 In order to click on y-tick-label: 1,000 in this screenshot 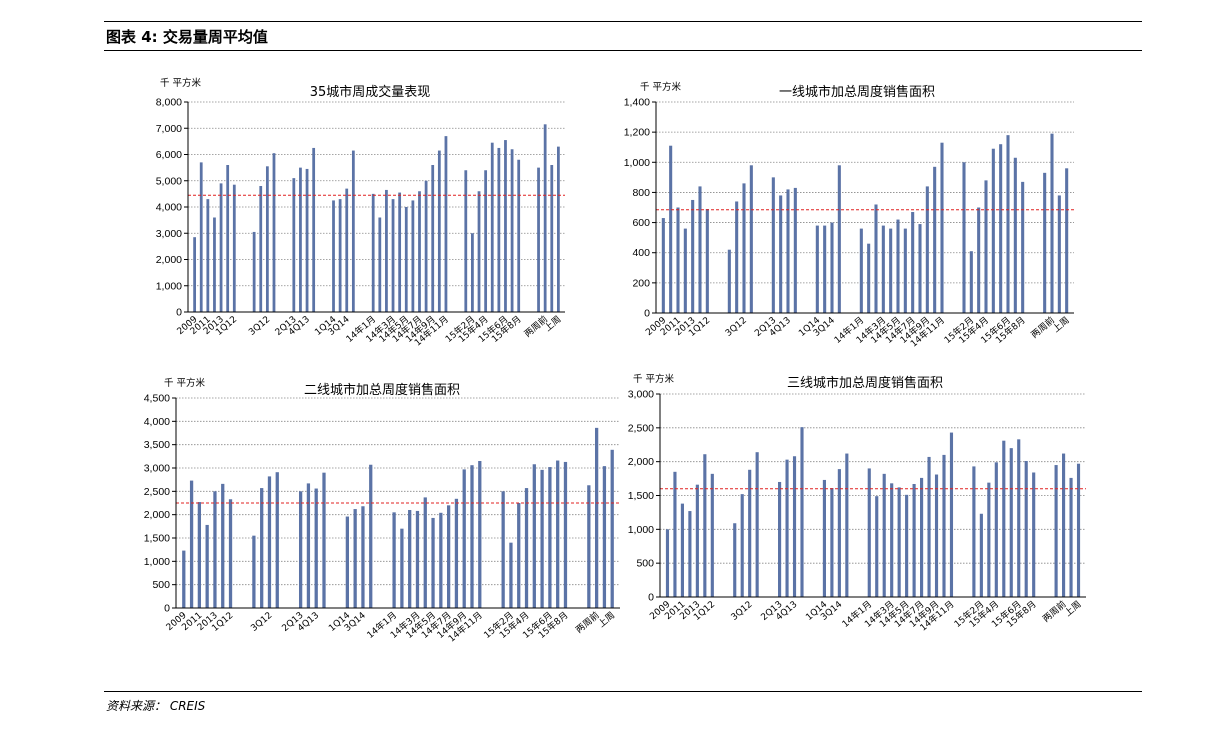, I will do `click(637, 163)`.